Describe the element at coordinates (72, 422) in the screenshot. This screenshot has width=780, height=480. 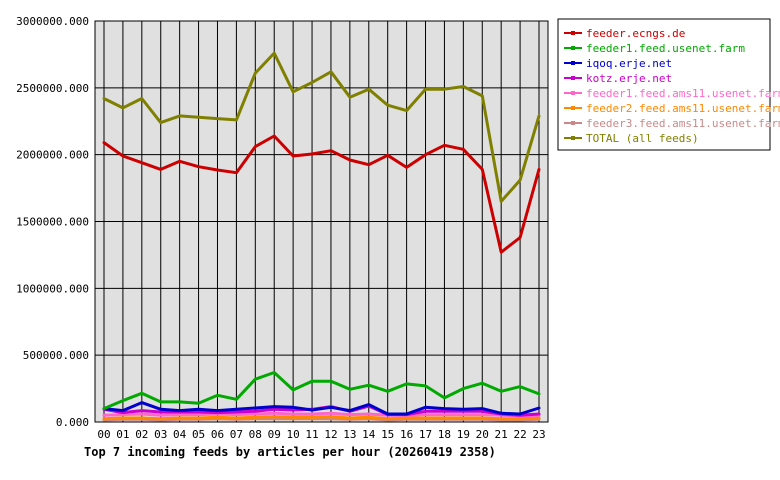
I see `y-tick-label: 0.000` at that location.